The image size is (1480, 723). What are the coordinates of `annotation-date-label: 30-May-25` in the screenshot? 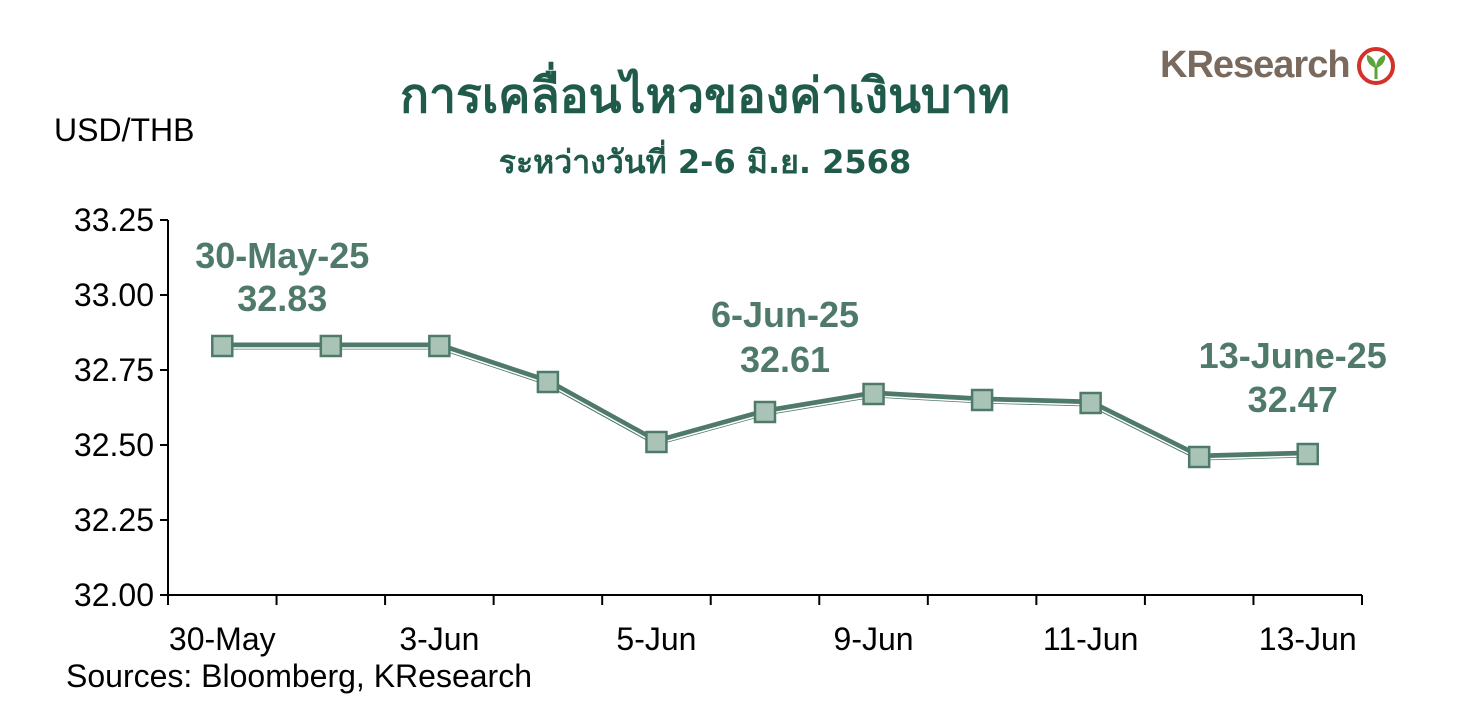 It's located at (282, 255).